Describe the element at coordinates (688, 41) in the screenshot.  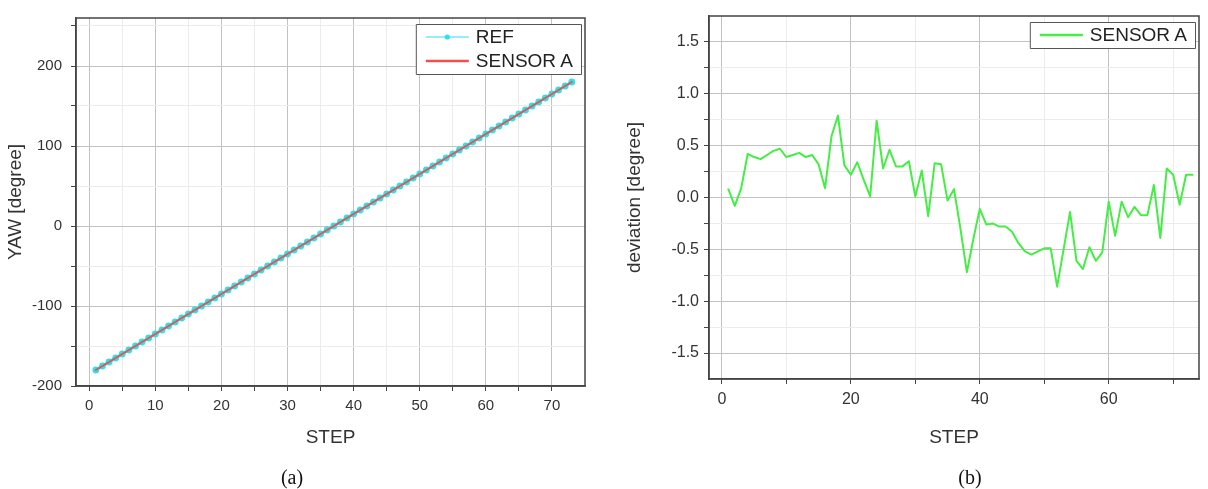
I see `y-tick-label: 1.5` at that location.